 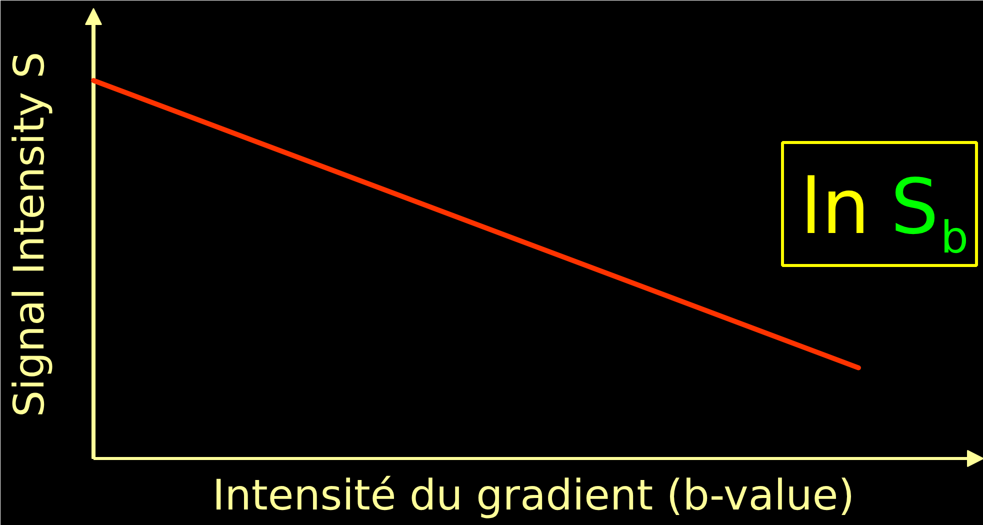 I want to click on x-axis-title: Intensité du gradient (b-value), so click(x=533, y=495).